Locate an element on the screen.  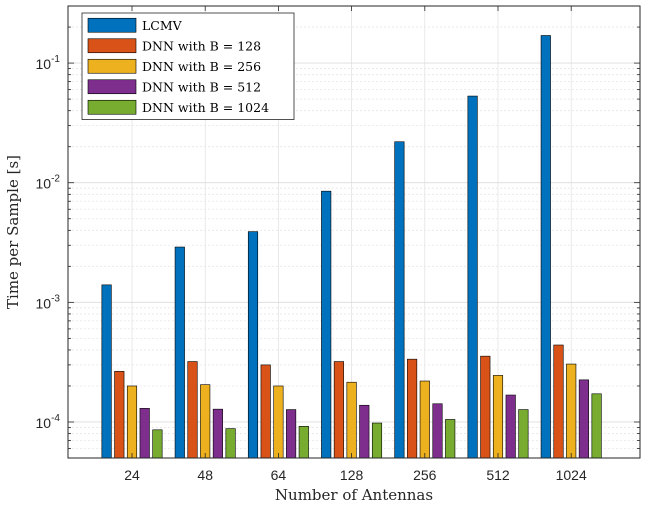
y-tick-label: 10⁻² is located at coordinates (48, 183).